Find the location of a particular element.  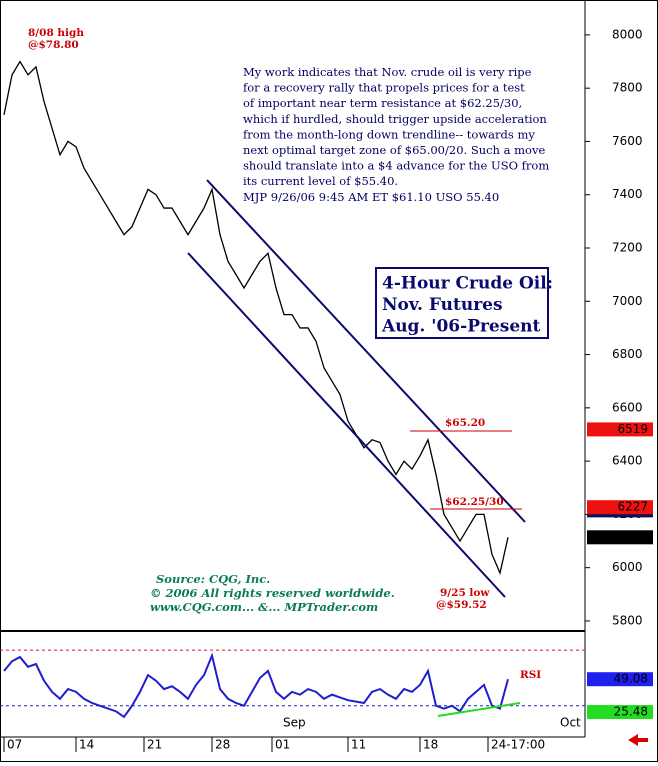

y-tick-label: 5800 is located at coordinates (627, 620).